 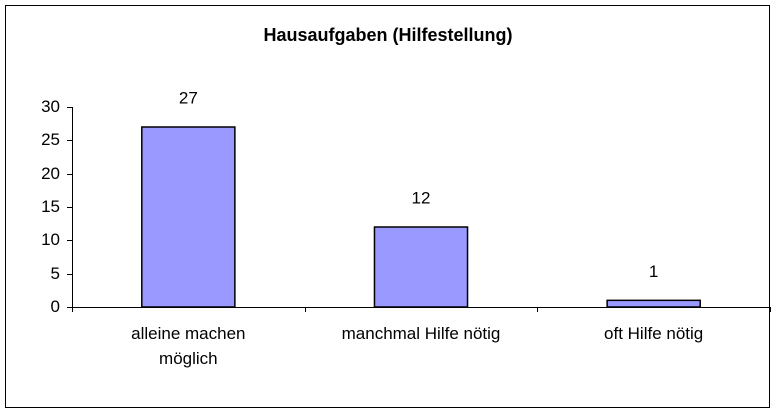 What do you see at coordinates (653, 271) in the screenshot?
I see `data-label: 1` at bounding box center [653, 271].